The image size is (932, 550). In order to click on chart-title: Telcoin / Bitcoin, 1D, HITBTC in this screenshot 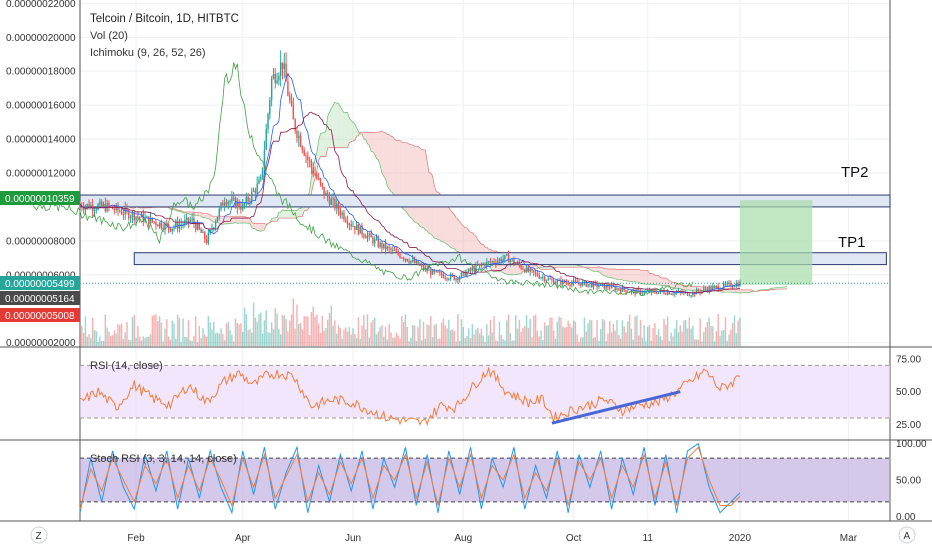, I will do `click(164, 19)`.